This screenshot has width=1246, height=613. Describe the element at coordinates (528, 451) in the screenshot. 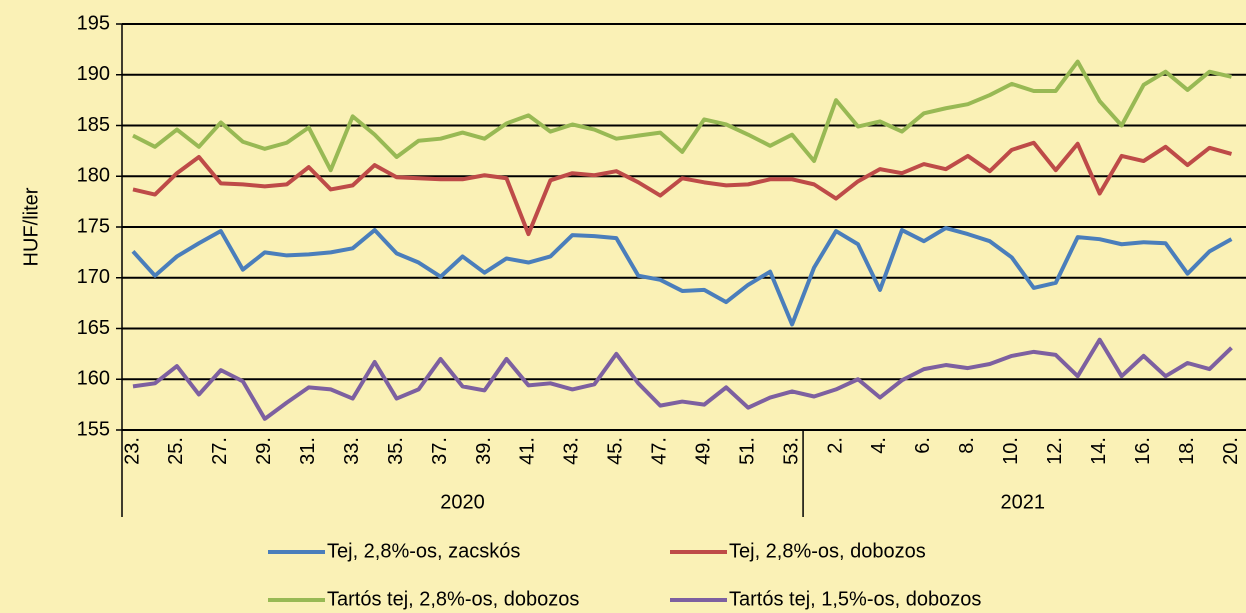

I see `x-tick-label: 41.` at that location.